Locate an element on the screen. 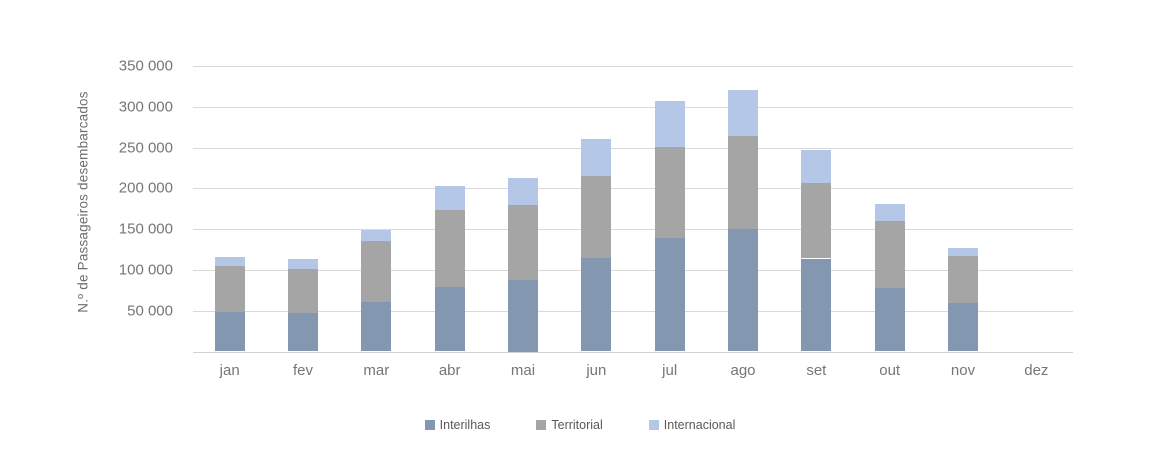 The height and width of the screenshot is (457, 1160). x-tick-label: out is located at coordinates (890, 370).